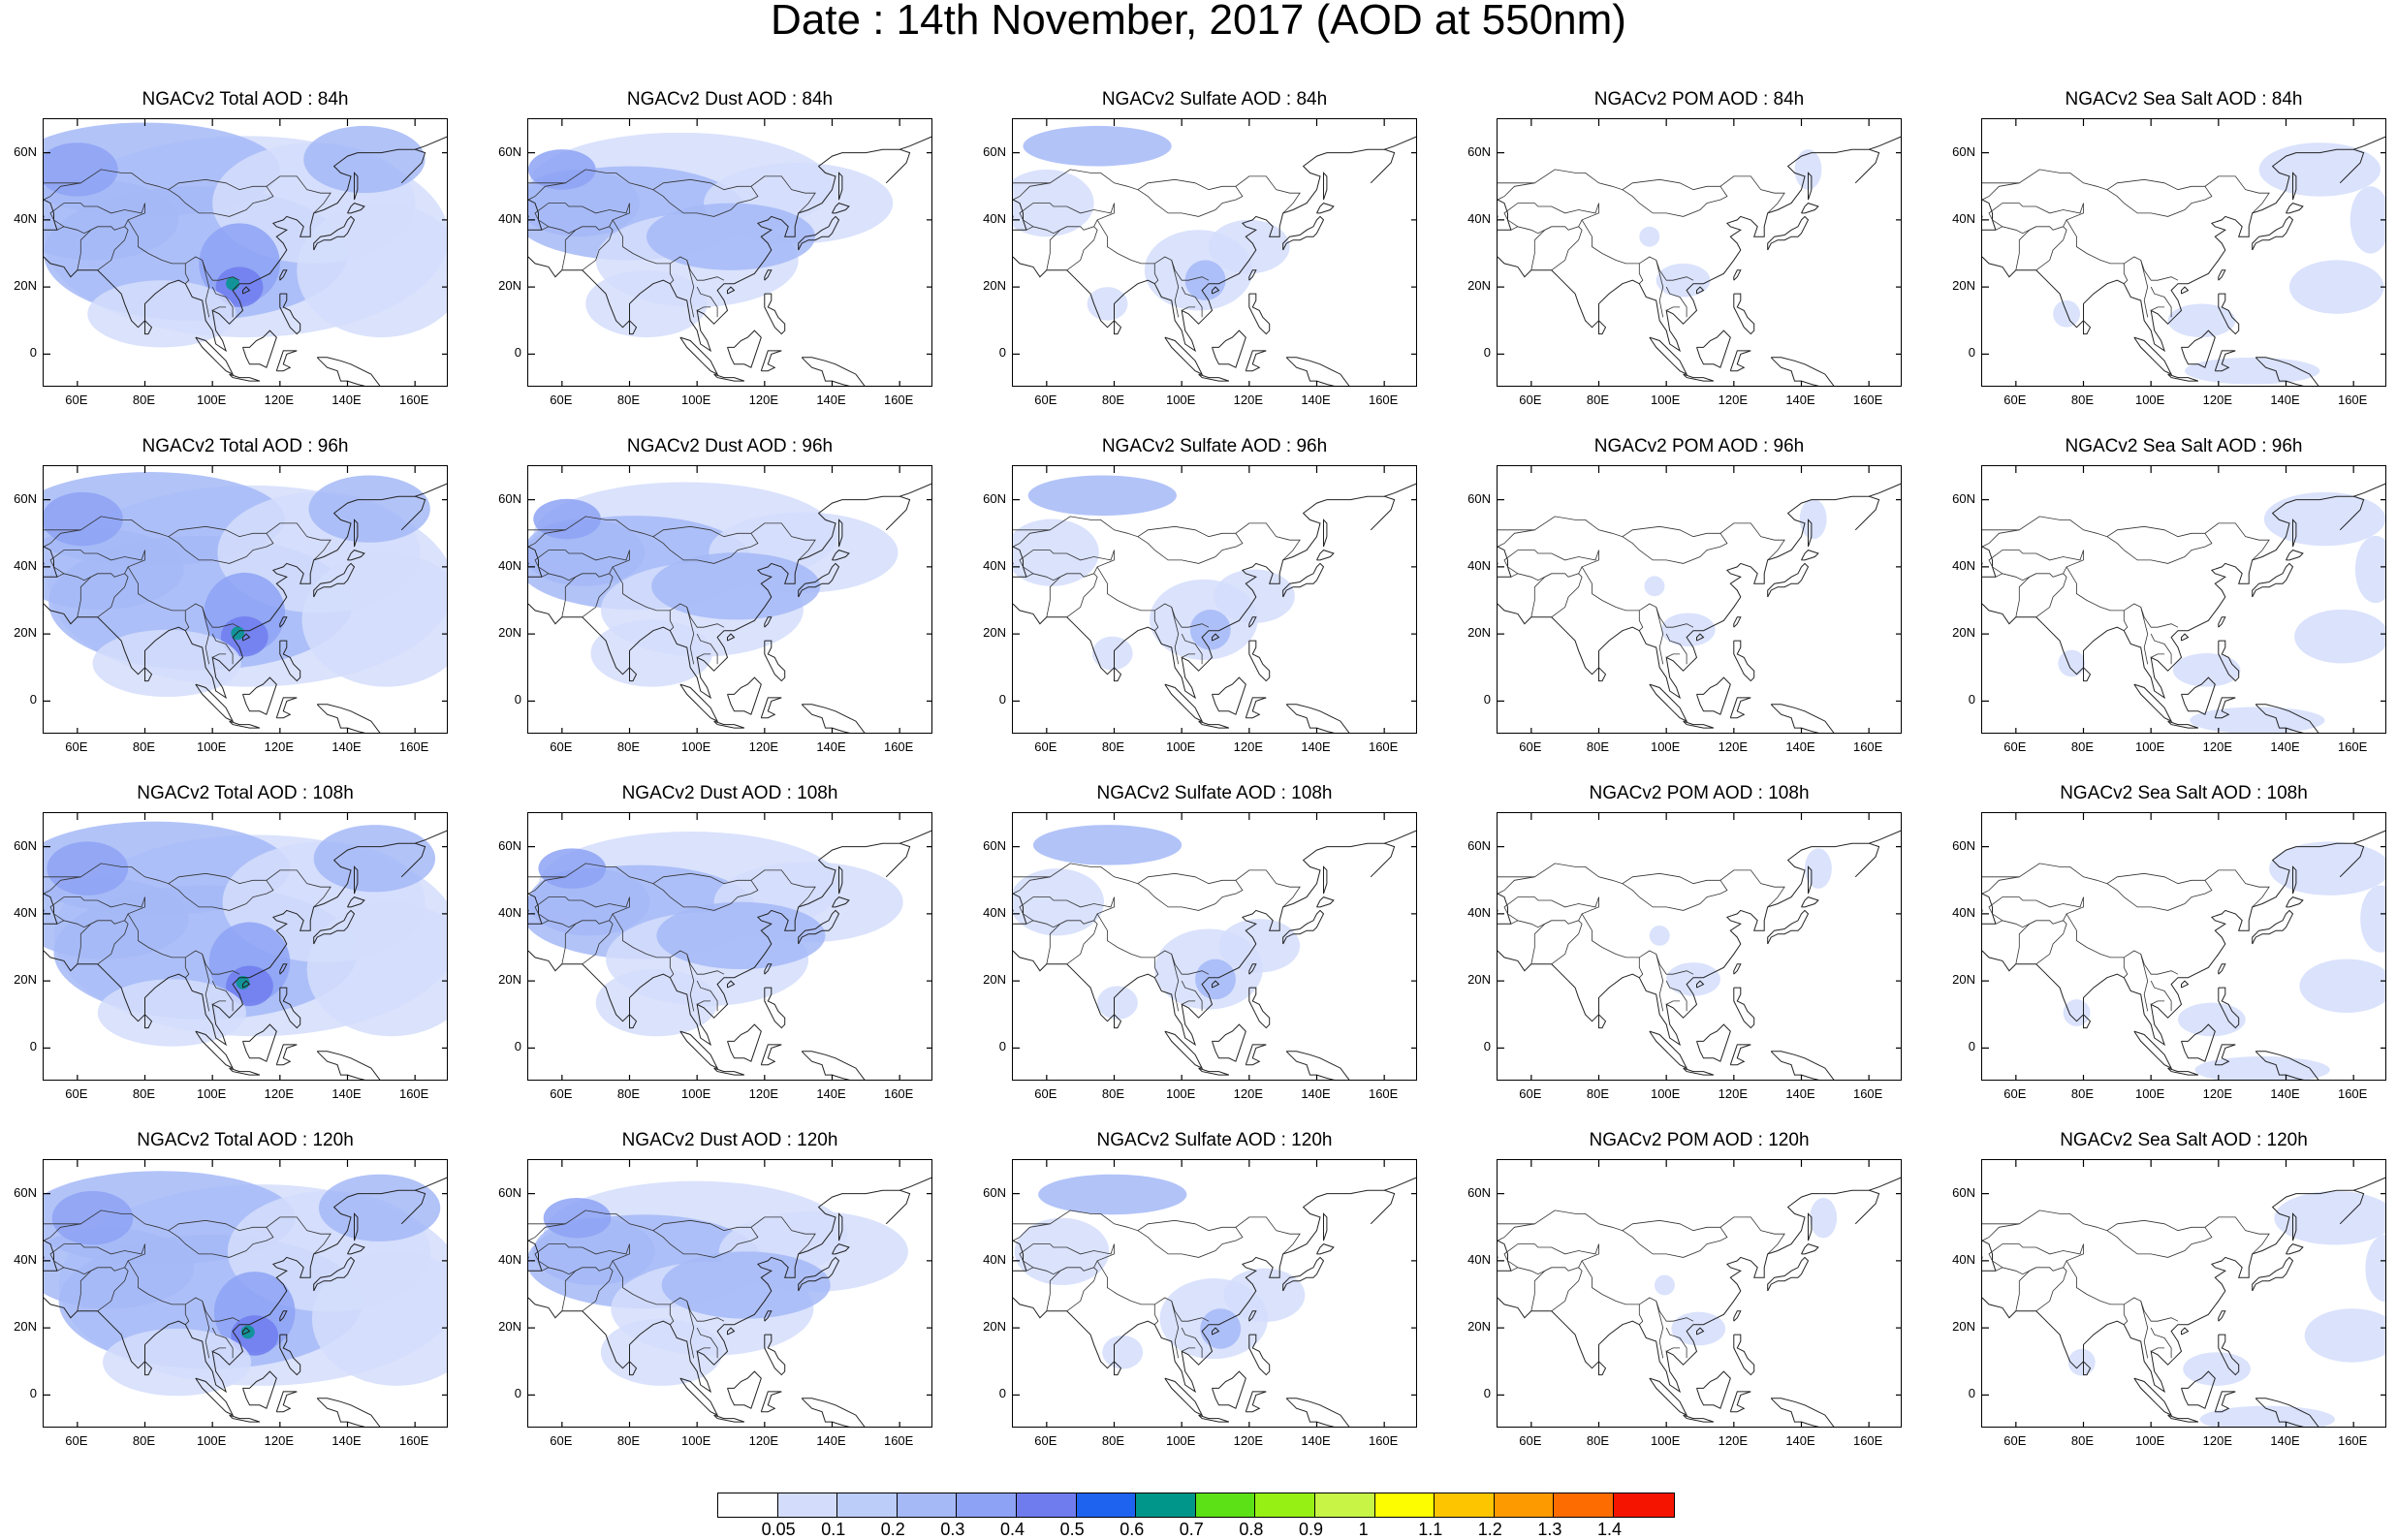  Describe the element at coordinates (1479, 980) in the screenshot. I see `lat-tick-label: 20N` at that location.